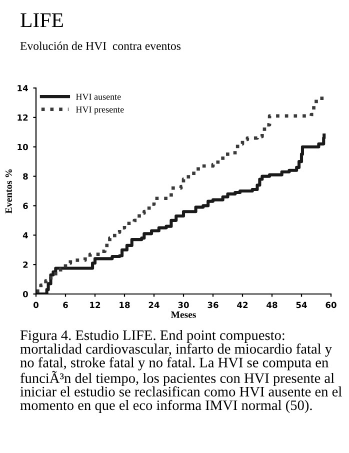  What do you see at coordinates (25, 265) in the screenshot?
I see `y-tick-label: 2` at bounding box center [25, 265].